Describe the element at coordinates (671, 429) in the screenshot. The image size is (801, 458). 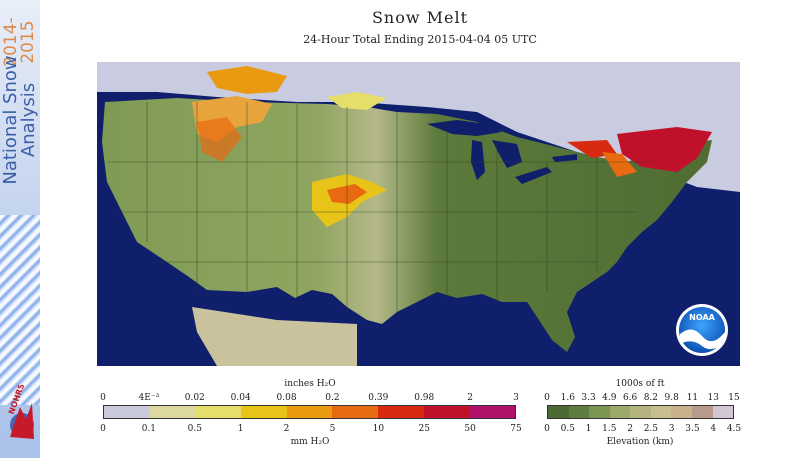
I see `elevation-legend-bottom-tick: 3` at that location.